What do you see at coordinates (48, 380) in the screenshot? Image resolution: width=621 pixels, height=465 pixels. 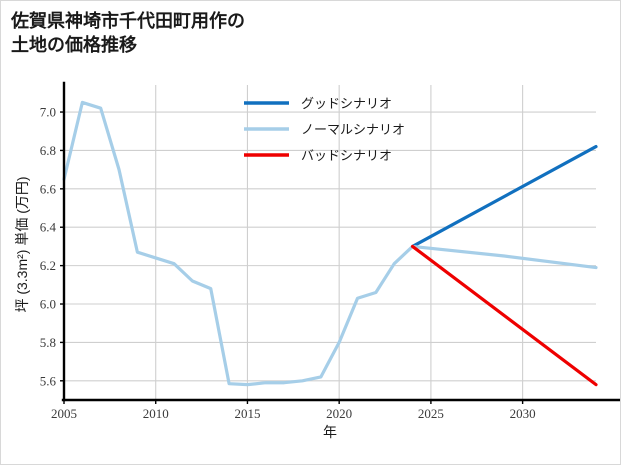 I see `y-tick-label: 5.6` at bounding box center [48, 380].